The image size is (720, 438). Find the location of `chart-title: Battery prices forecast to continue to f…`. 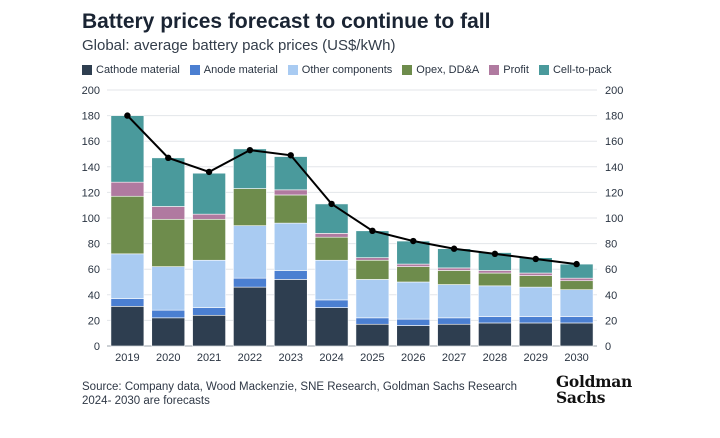

chart-title: Battery prices forecast to continue to f… is located at coordinates (286, 21).